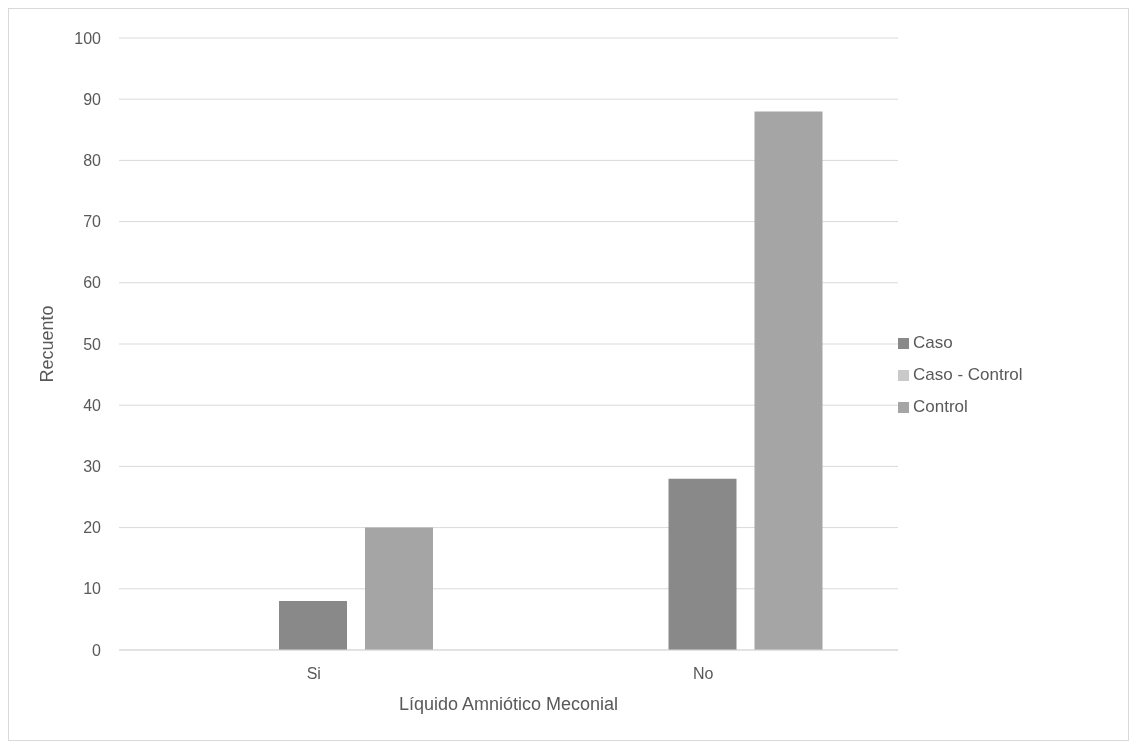 This screenshot has height=749, width=1137. Describe the element at coordinates (313, 674) in the screenshot. I see `x-tick-label: Si` at that location.